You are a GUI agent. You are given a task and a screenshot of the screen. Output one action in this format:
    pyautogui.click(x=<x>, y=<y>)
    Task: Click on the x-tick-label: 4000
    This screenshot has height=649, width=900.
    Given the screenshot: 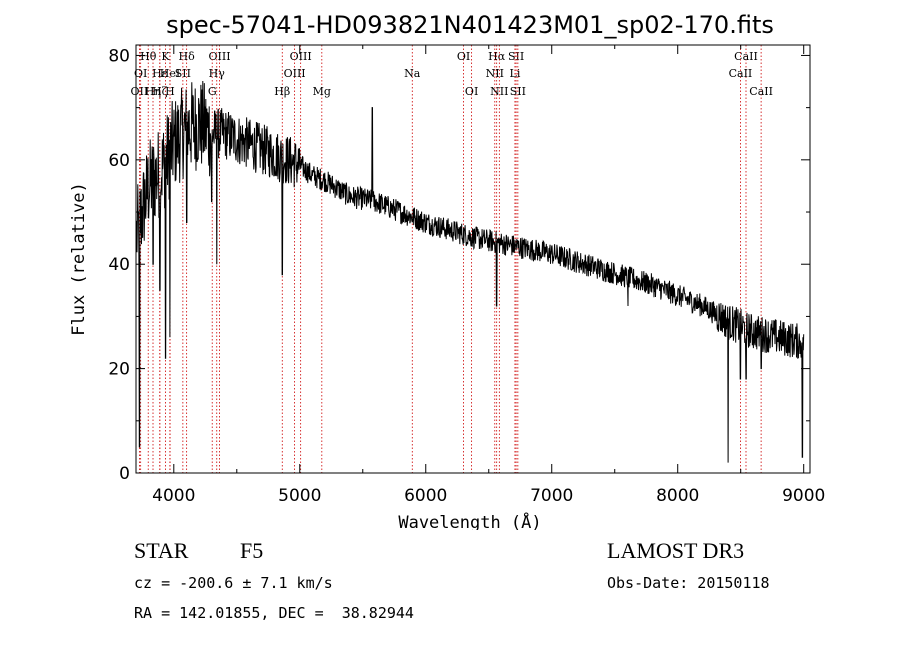 What is the action you would take?
    pyautogui.click(x=173, y=496)
    